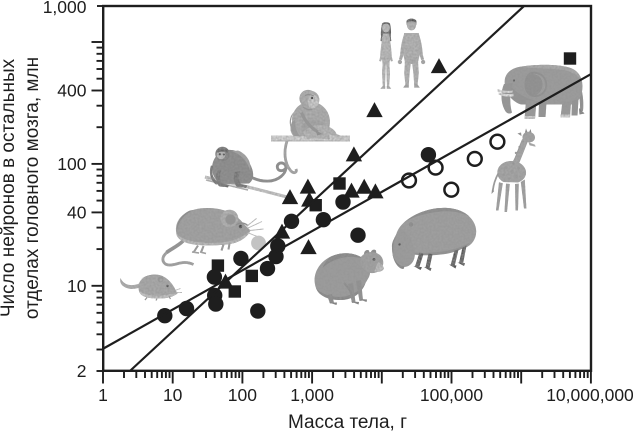  I want to click on svg-text: 10,000,000, so click(589, 395).